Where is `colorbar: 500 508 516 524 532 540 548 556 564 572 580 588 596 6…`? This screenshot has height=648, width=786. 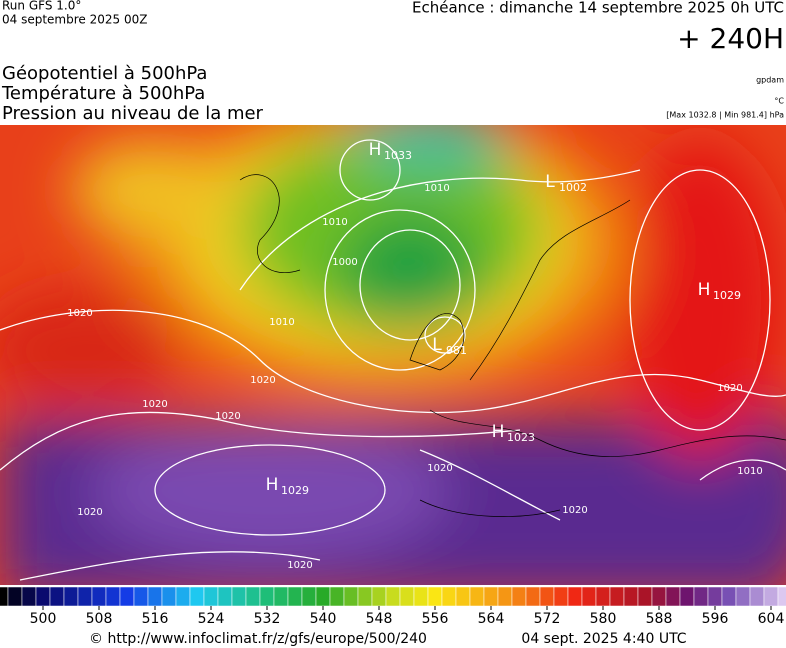
colorbar: 500 508 516 524 532 540 548 556 564 572 580 588 596 6… is located at coordinates (393, 606).